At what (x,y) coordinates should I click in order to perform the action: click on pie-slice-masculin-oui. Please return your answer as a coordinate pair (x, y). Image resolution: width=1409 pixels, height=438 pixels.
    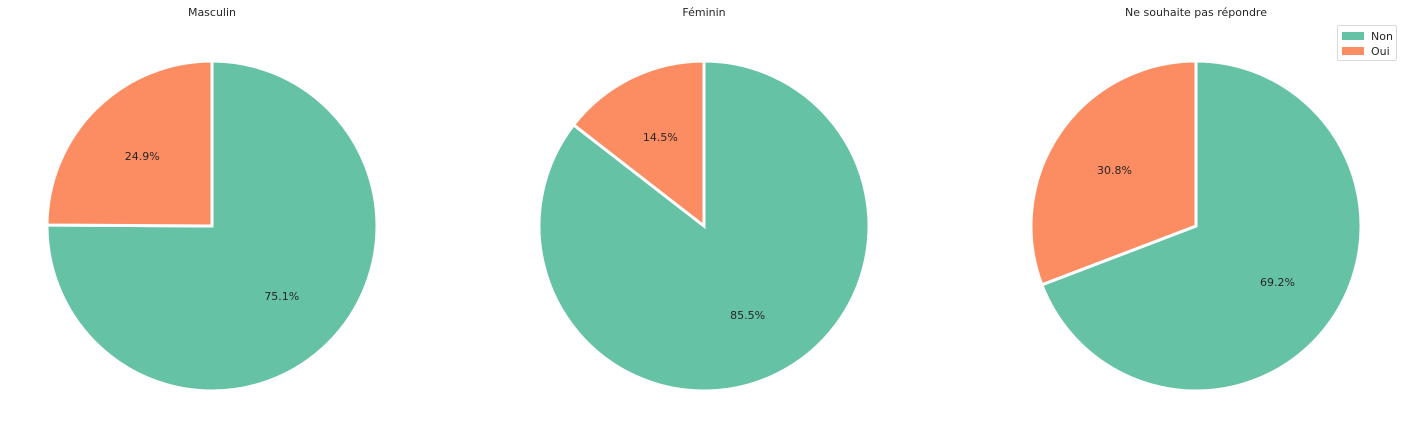
    Looking at the image, I should click on (129, 143).